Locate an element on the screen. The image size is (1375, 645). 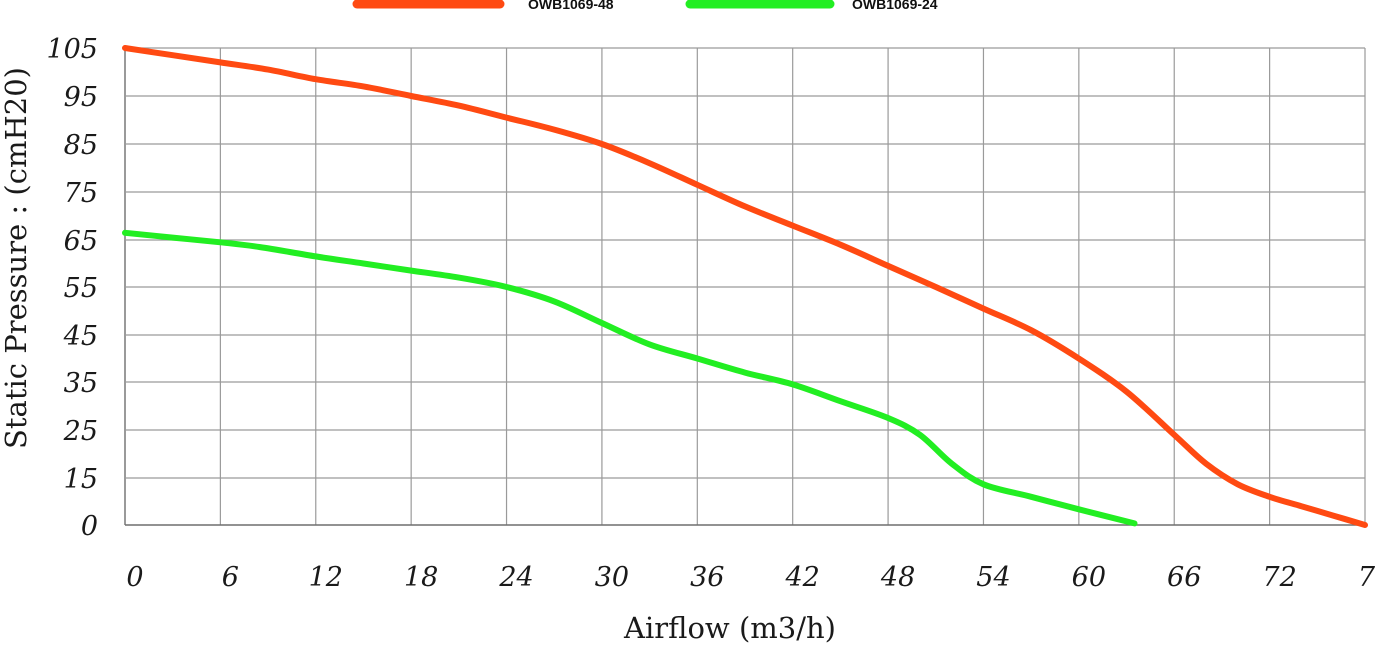
y-tick-label-85: 85 is located at coordinates (81, 145).